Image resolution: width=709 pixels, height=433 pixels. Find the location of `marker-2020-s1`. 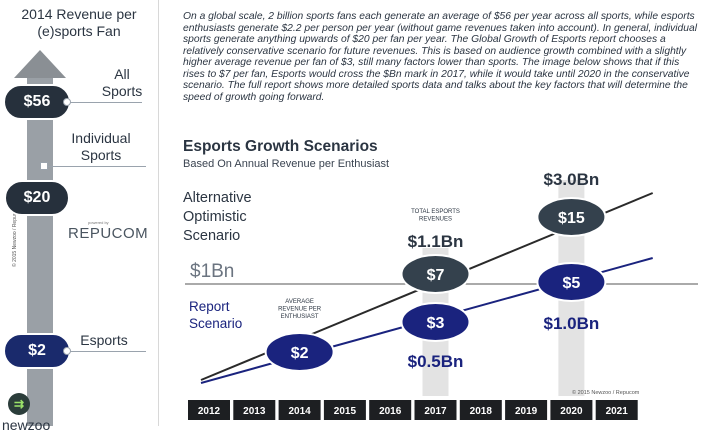

marker-2020-s1 is located at coordinates (571, 282).